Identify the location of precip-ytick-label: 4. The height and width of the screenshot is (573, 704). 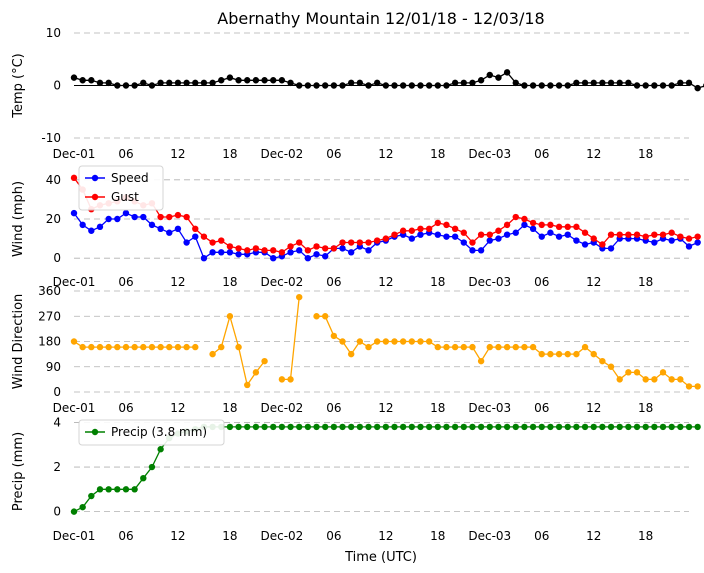
(57, 422).